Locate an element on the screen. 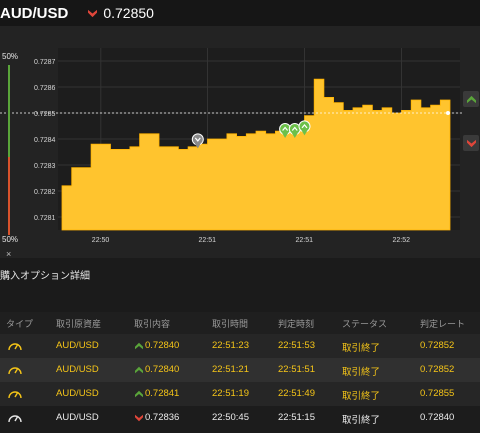  gauge-up-bar is located at coordinates (9, 111).